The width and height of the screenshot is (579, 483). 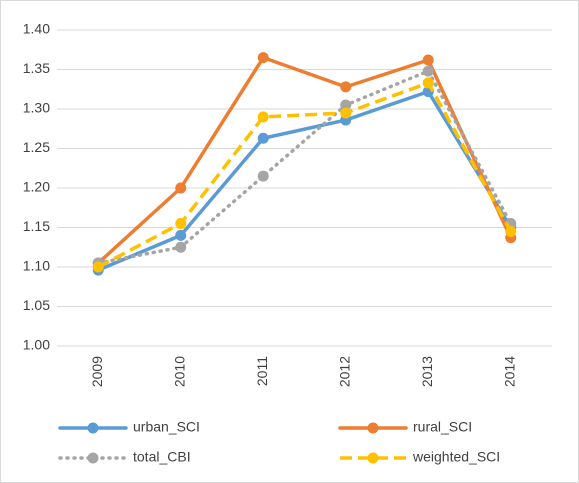 What do you see at coordinates (166, 427) in the screenshot?
I see `legend-label: urban_SCI` at bounding box center [166, 427].